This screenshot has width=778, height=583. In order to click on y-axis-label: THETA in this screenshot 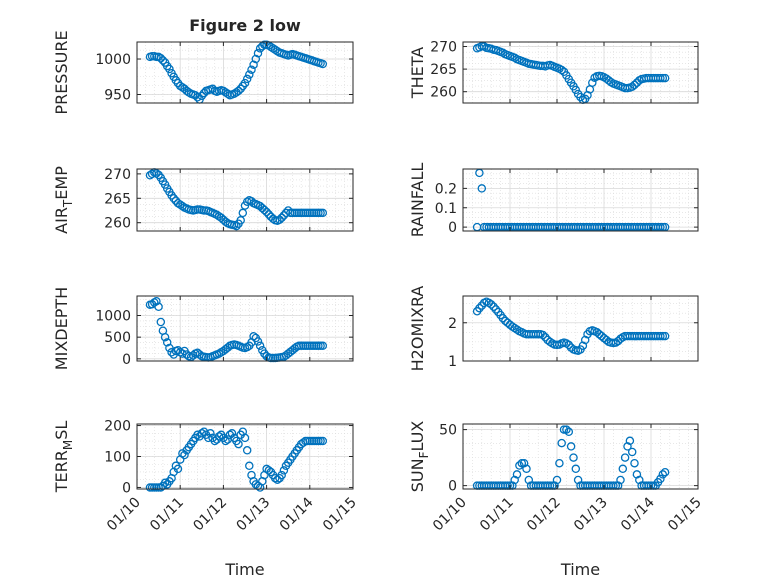, I will do `click(417, 73)`.